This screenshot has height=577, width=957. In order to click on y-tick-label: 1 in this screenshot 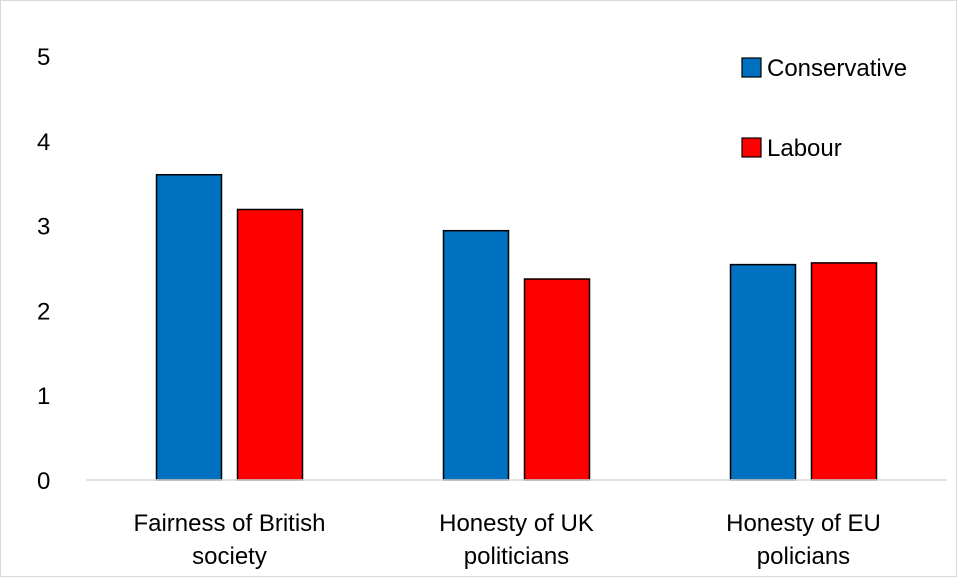, I will do `click(43, 396)`.